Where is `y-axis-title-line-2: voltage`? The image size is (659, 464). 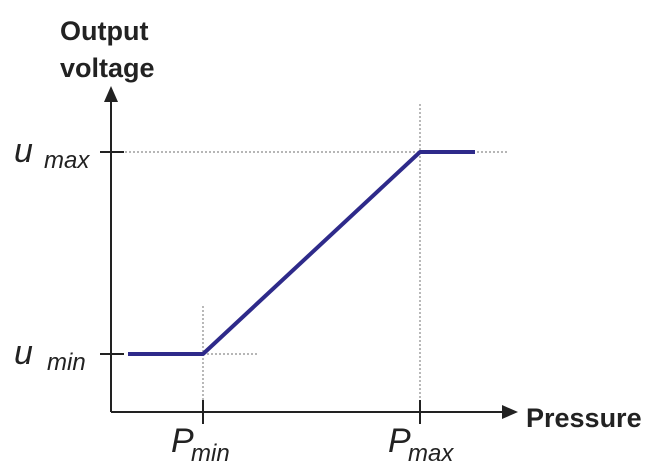 y-axis-title-line-2: voltage is located at coordinates (107, 68).